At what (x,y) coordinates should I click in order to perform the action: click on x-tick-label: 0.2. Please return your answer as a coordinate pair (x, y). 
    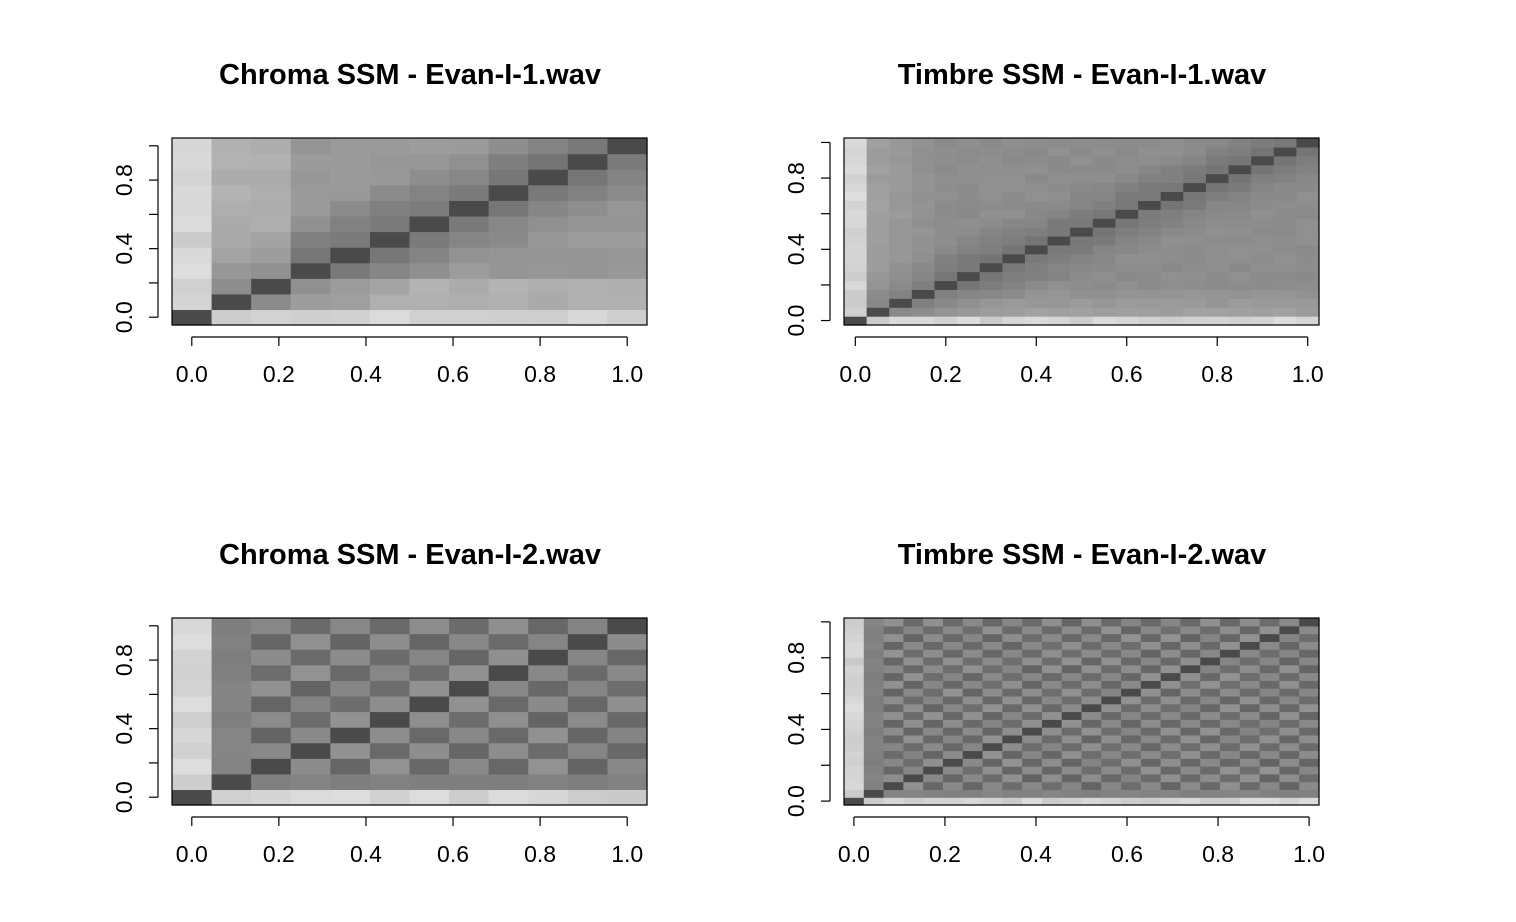
    Looking at the image, I should click on (945, 854).